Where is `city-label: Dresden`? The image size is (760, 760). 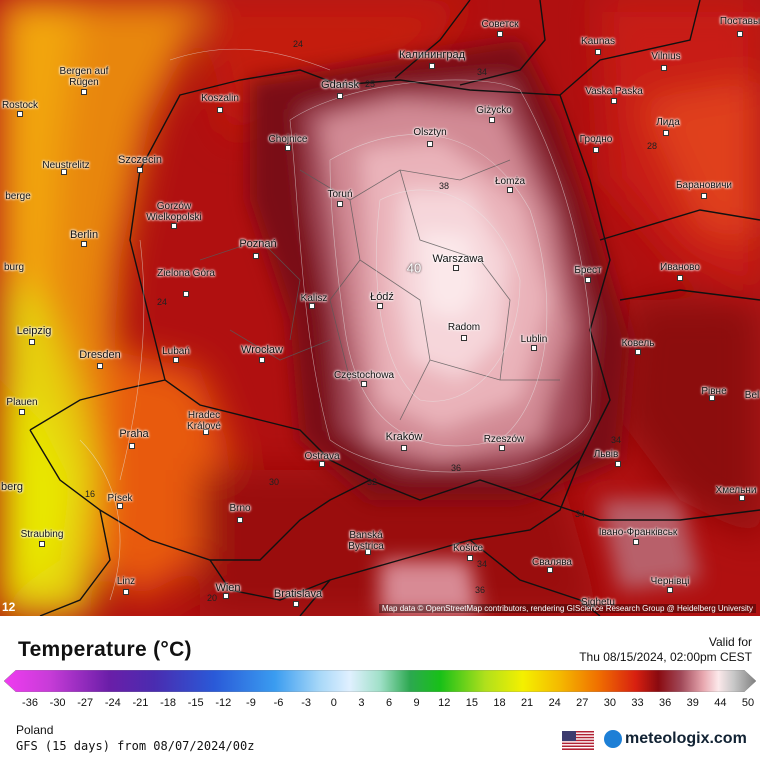 city-label: Dresden is located at coordinates (100, 355).